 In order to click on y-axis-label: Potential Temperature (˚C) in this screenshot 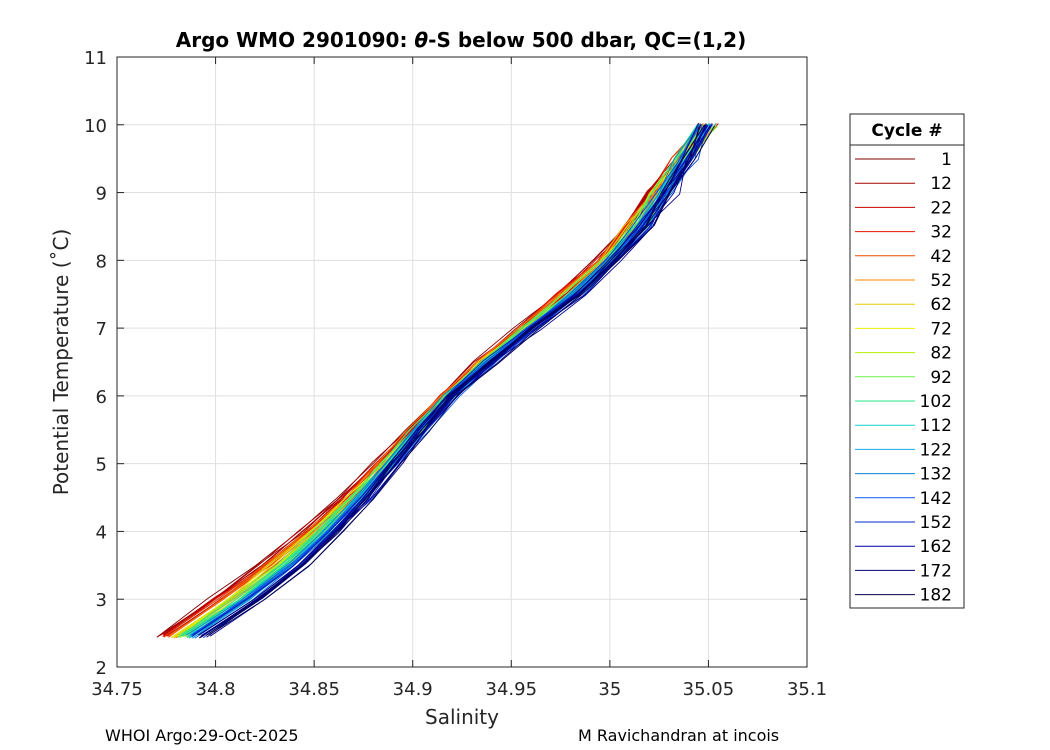, I will do `click(61, 362)`.